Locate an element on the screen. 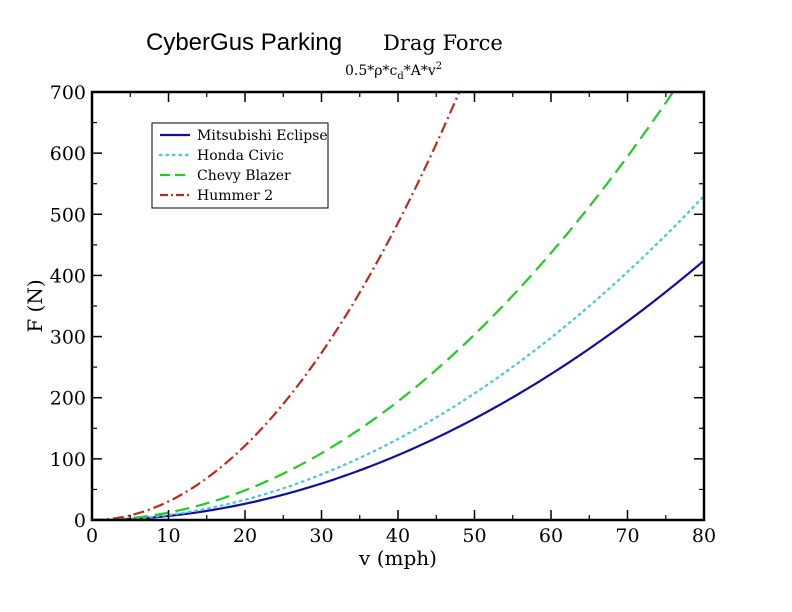  x-tick-label: 10 is located at coordinates (168, 536).